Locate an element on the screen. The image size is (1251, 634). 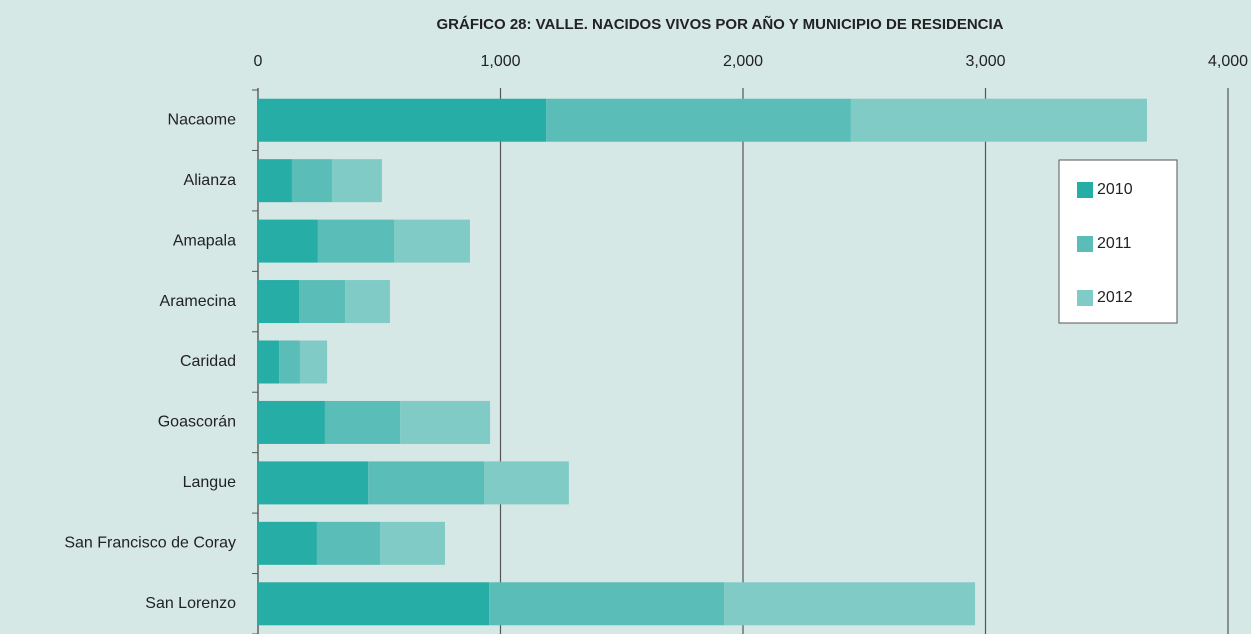
legend-label: 2010 is located at coordinates (1115, 189).